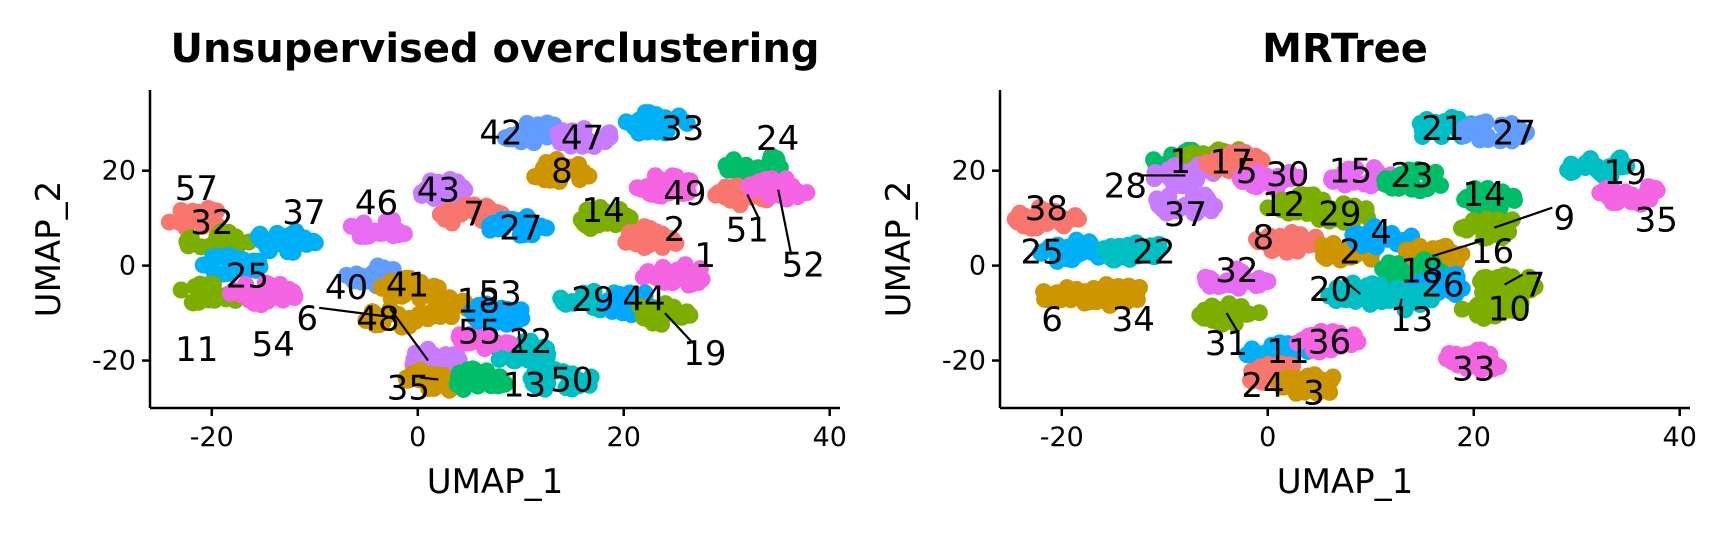 Image resolution: width=1728 pixels, height=533 pixels. I want to click on cluster-5-points, so click(1234, 161).